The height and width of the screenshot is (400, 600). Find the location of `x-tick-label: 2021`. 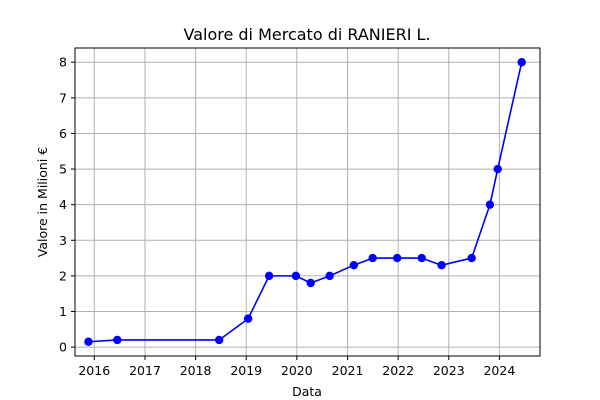

x-tick-label: 2021 is located at coordinates (348, 370).